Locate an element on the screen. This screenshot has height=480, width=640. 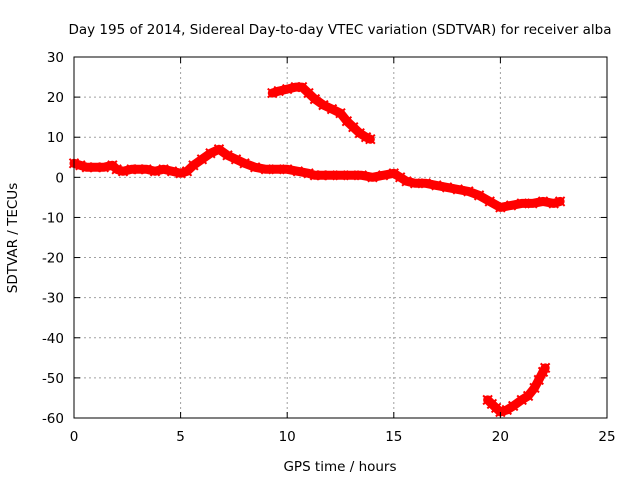
x-tick-label: 0 is located at coordinates (74, 437).